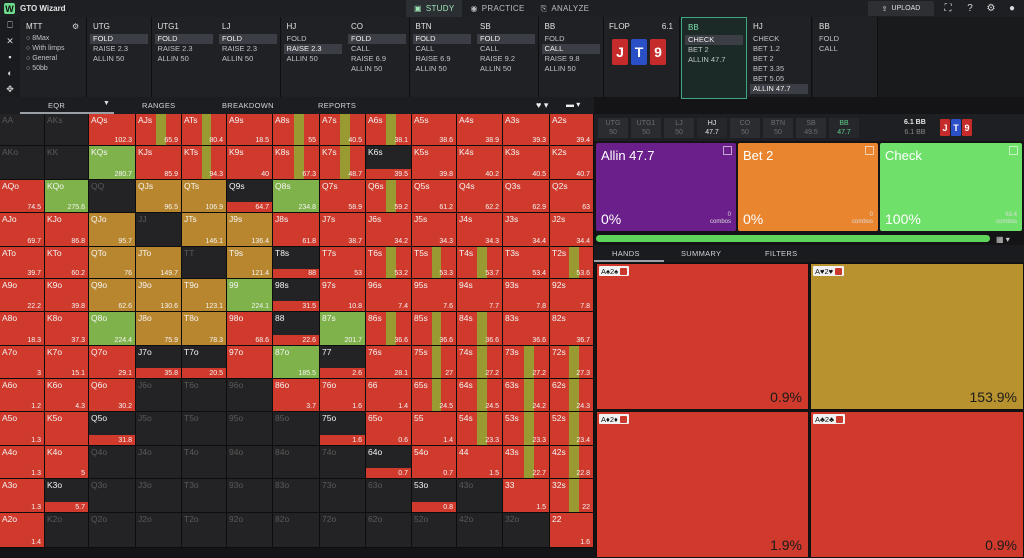  What do you see at coordinates (204, 530) in the screenshot?
I see `hand-cell: T2o` at bounding box center [204, 530].